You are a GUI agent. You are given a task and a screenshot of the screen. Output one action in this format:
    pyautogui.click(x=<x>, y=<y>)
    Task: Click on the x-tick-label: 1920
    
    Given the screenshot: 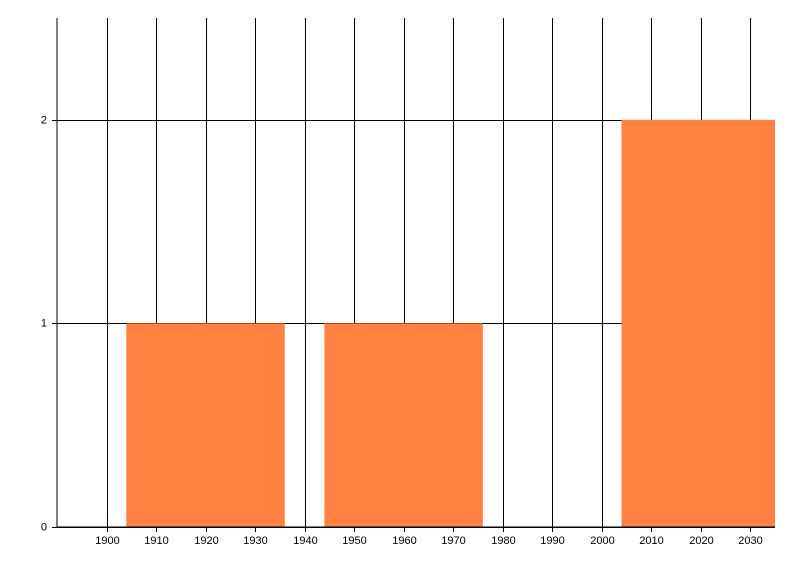 What is the action you would take?
    pyautogui.click(x=206, y=541)
    